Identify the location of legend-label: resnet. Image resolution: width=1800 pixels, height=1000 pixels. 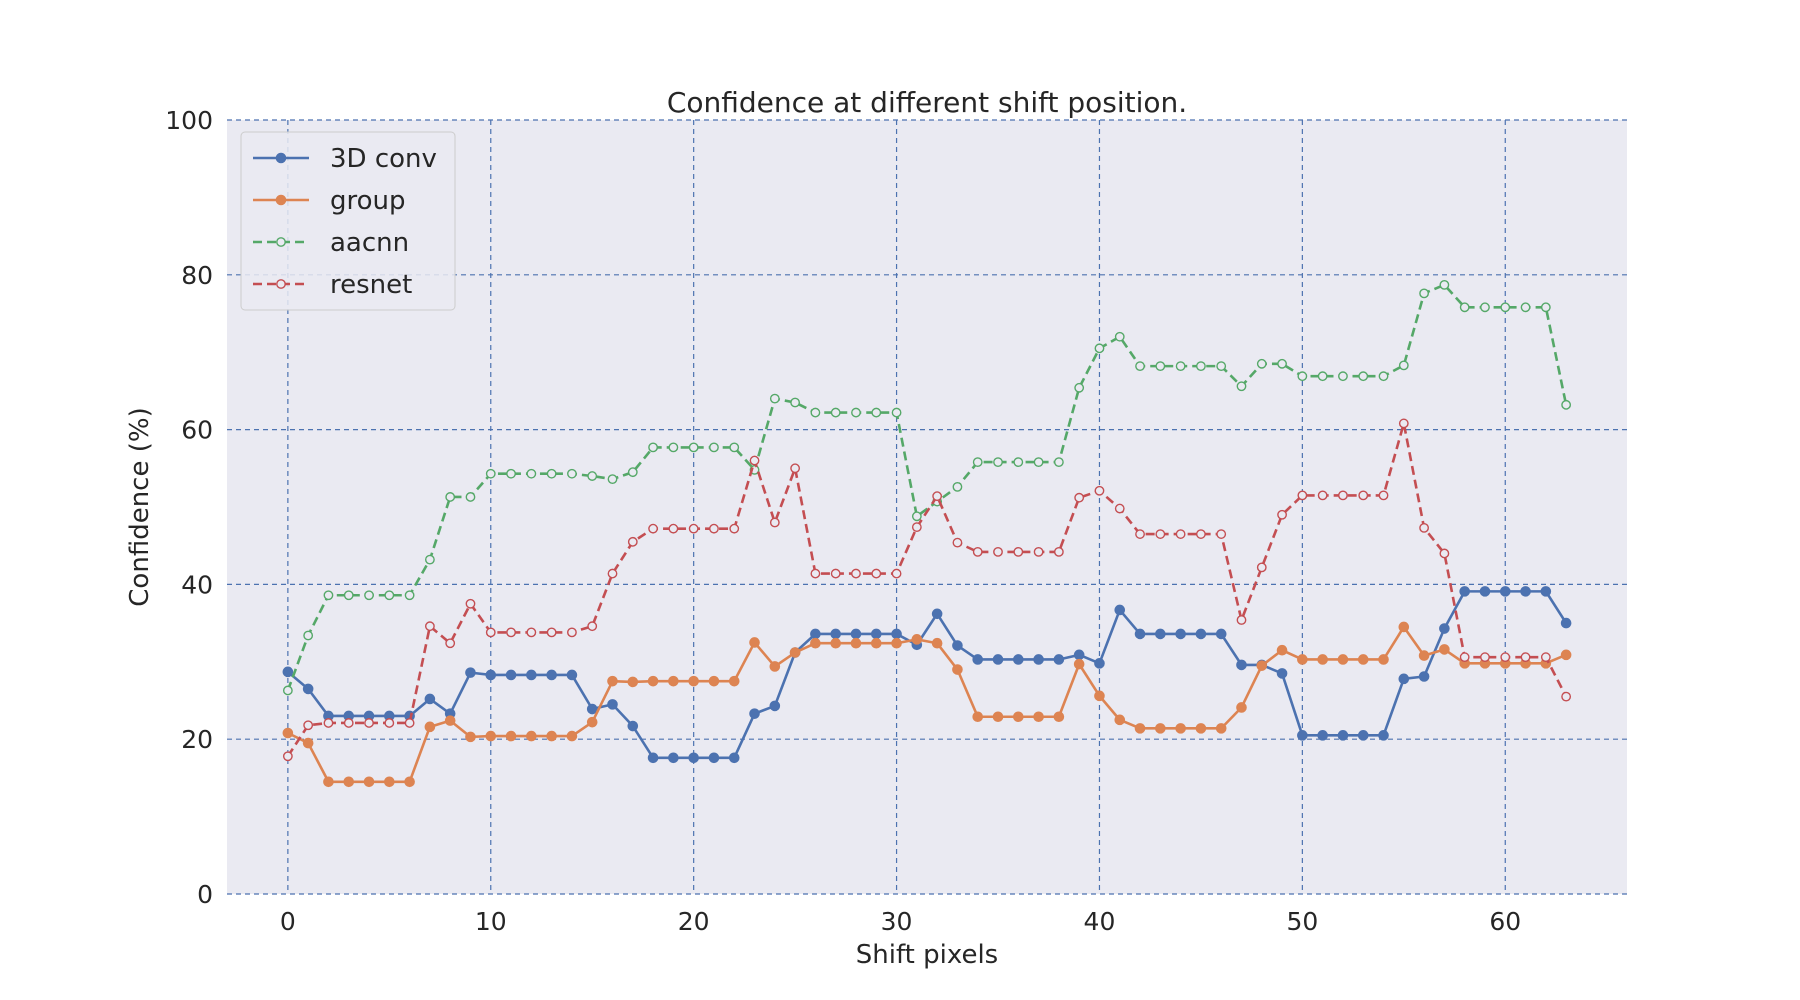
(371, 285).